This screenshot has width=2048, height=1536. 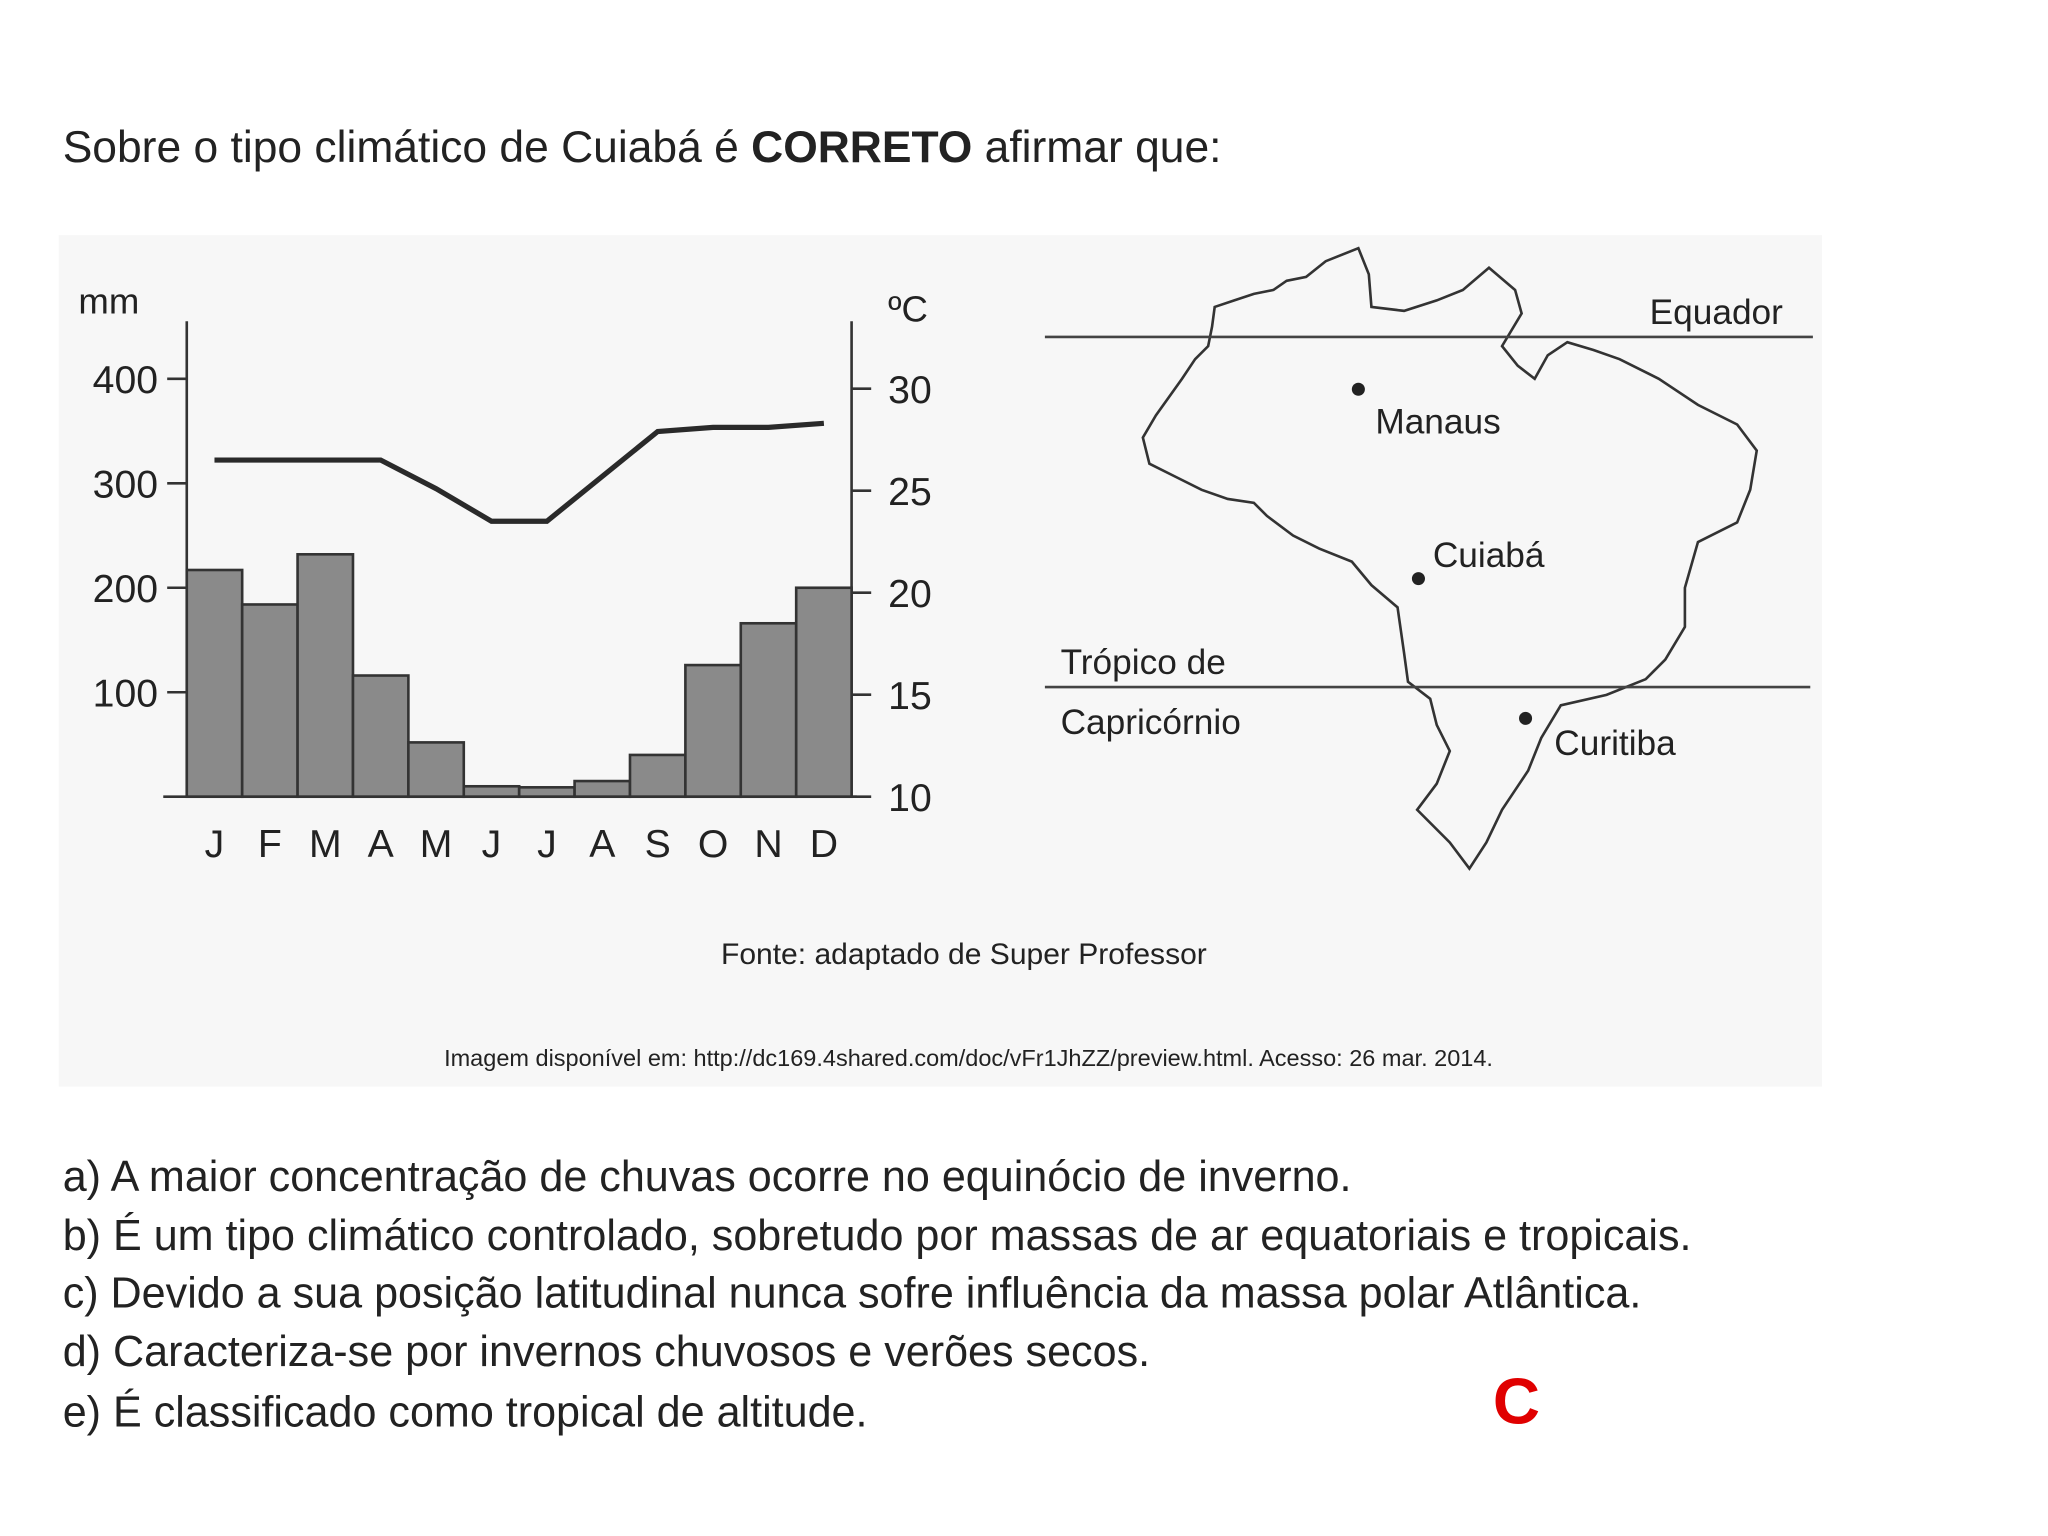 I want to click on x-tick-label: S, so click(x=658, y=844).